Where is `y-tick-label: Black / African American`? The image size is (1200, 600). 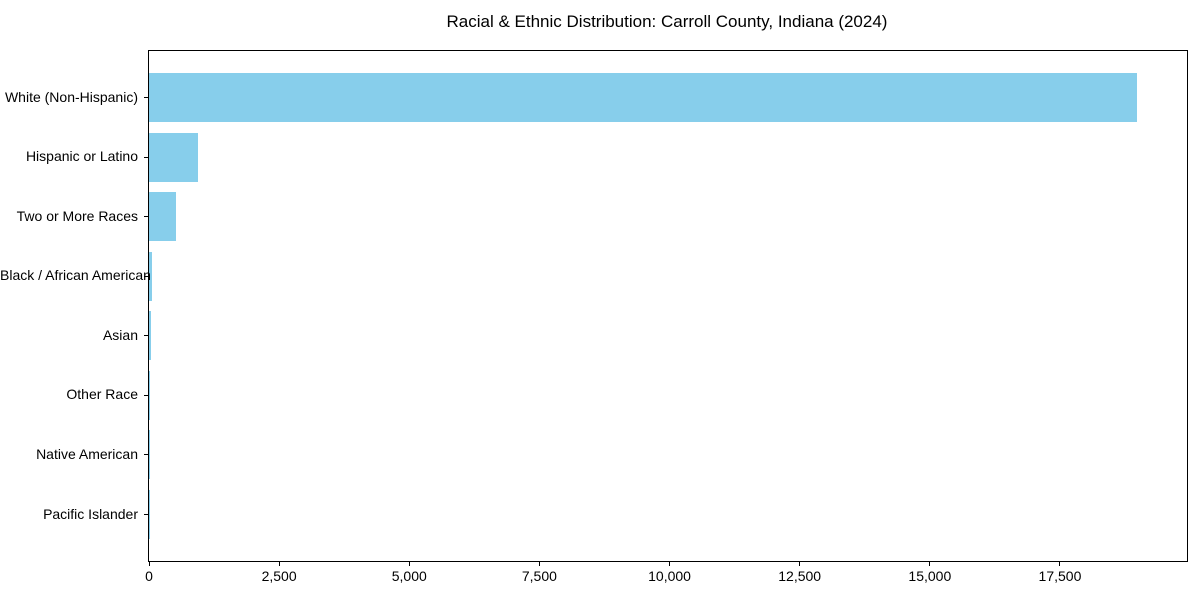
y-tick-label: Black / African American is located at coordinates (75, 275).